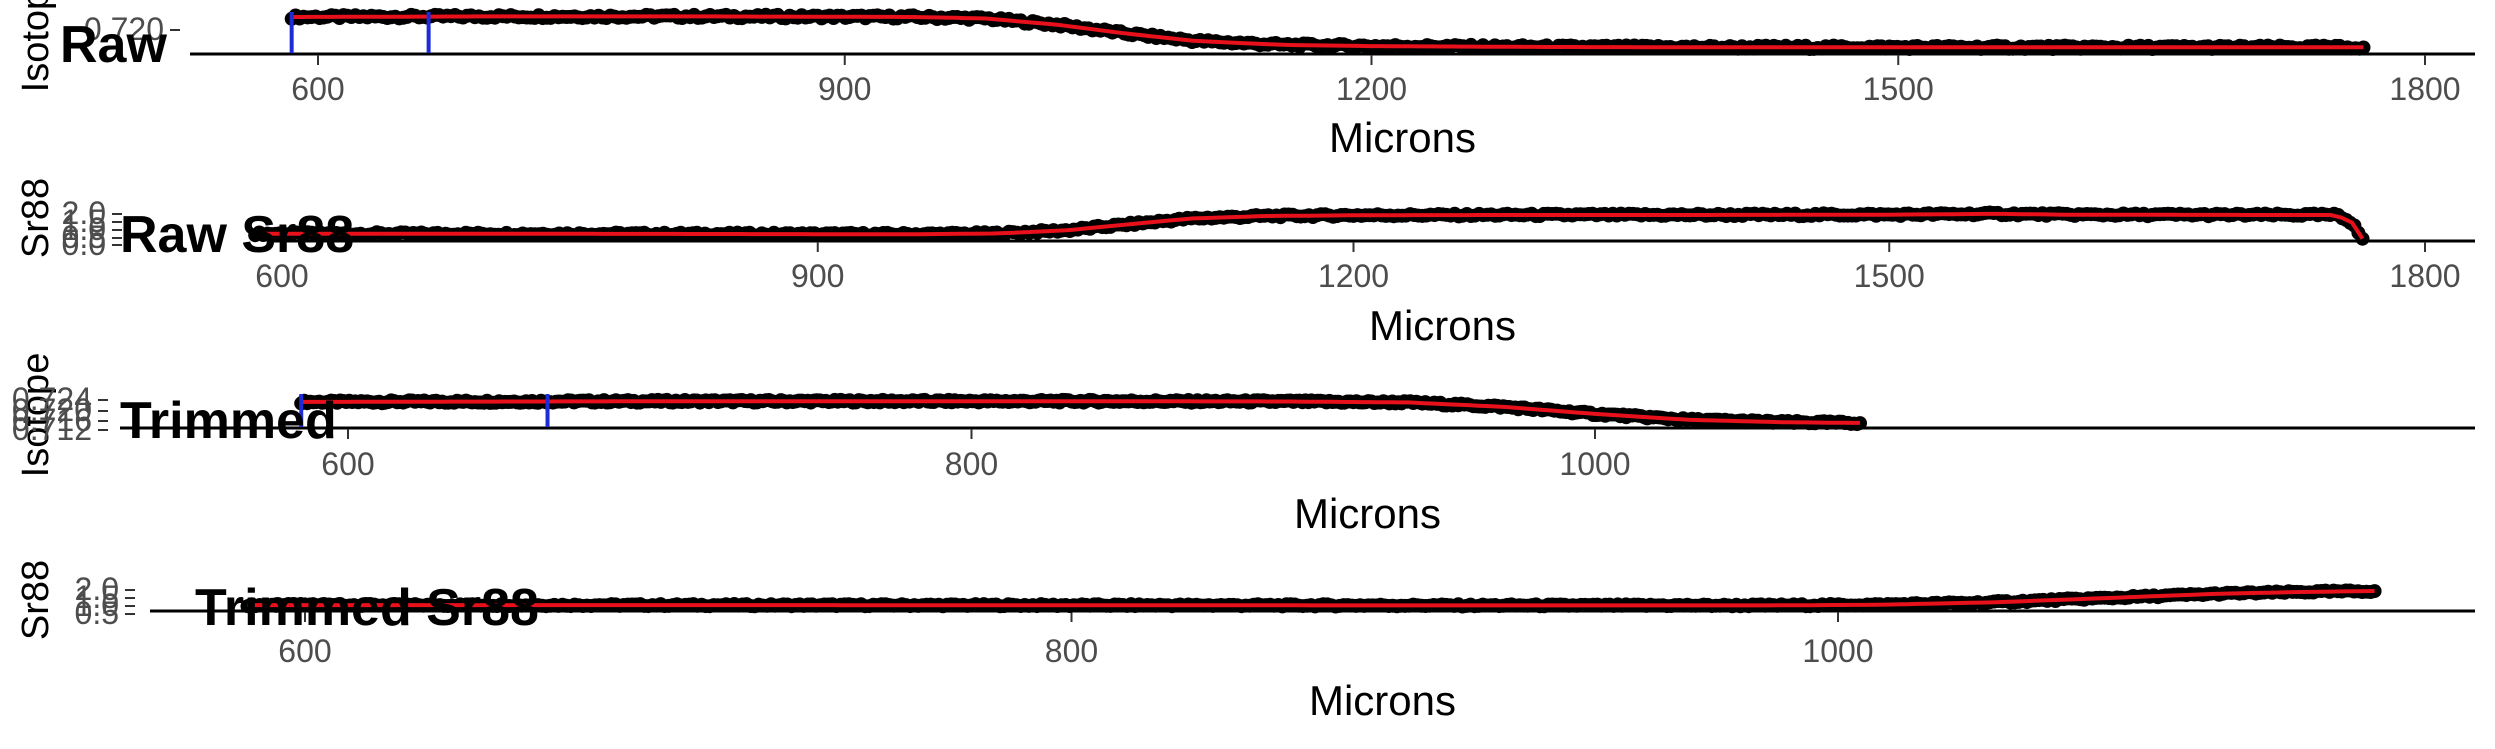 This screenshot has height=749, width=2495. I want to click on y-tick-label: 0.0, so click(84, 244).